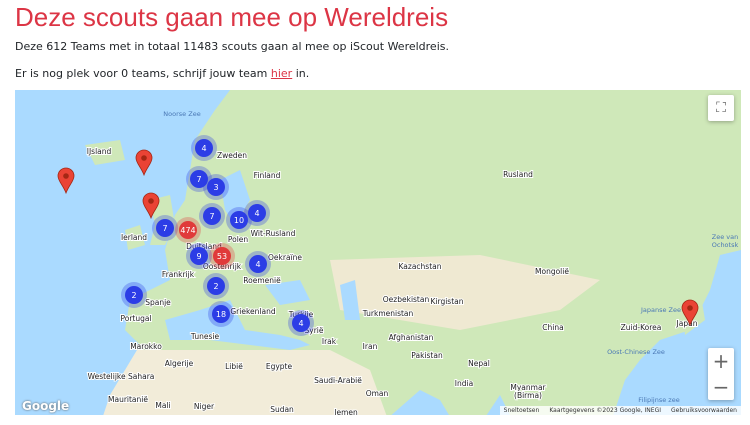 The height and width of the screenshot is (425, 750). I want to click on marker-cluster: 474, so click(188, 230).